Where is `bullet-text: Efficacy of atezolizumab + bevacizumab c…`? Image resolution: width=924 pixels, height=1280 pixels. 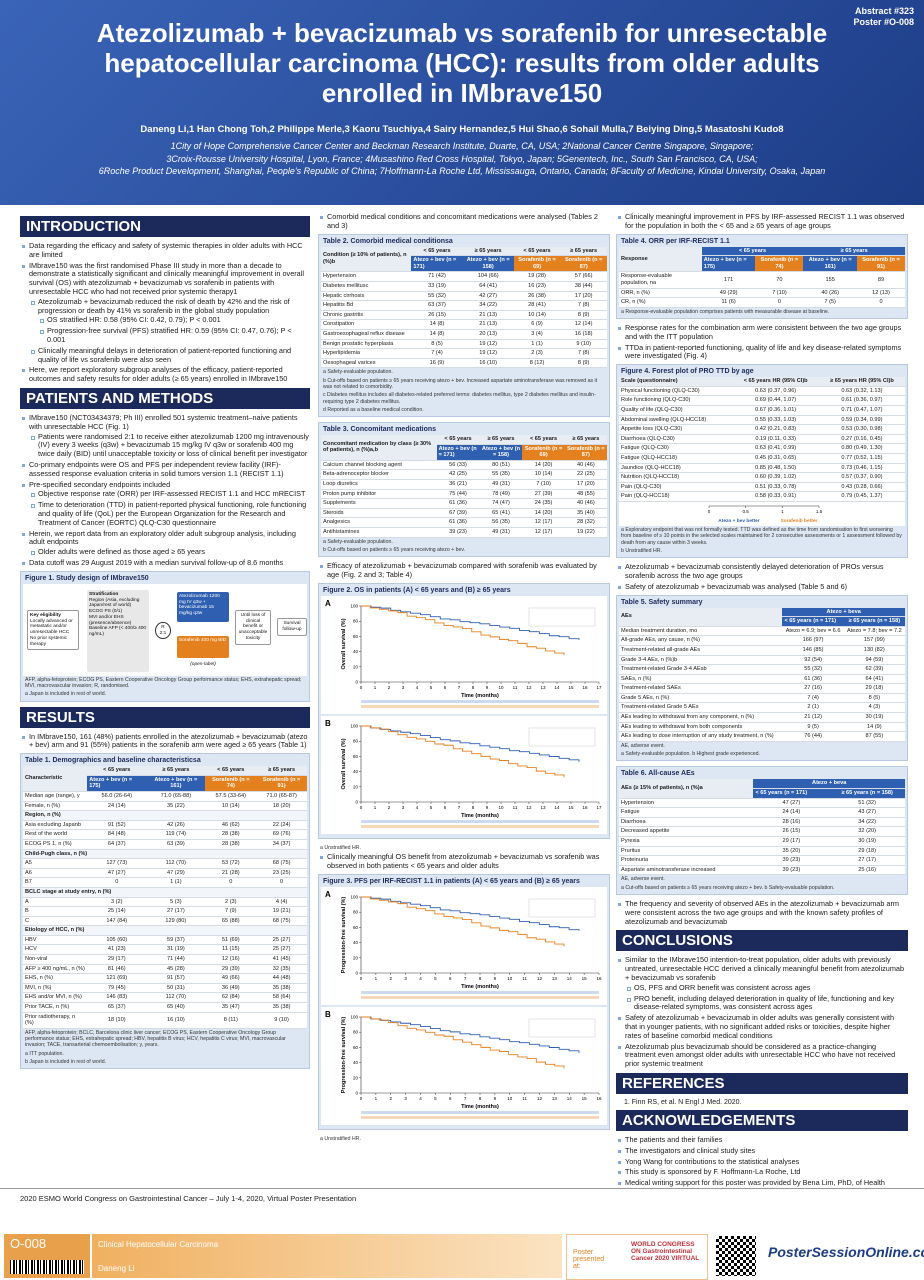
bullet-text: Efficacy of atezolizumab + bevacizumab c… is located at coordinates (462, 570).